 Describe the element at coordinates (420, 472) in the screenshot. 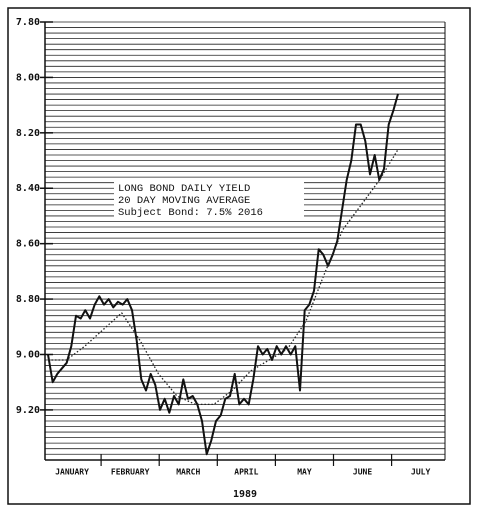

I see `x-tick-label: JULY` at that location.